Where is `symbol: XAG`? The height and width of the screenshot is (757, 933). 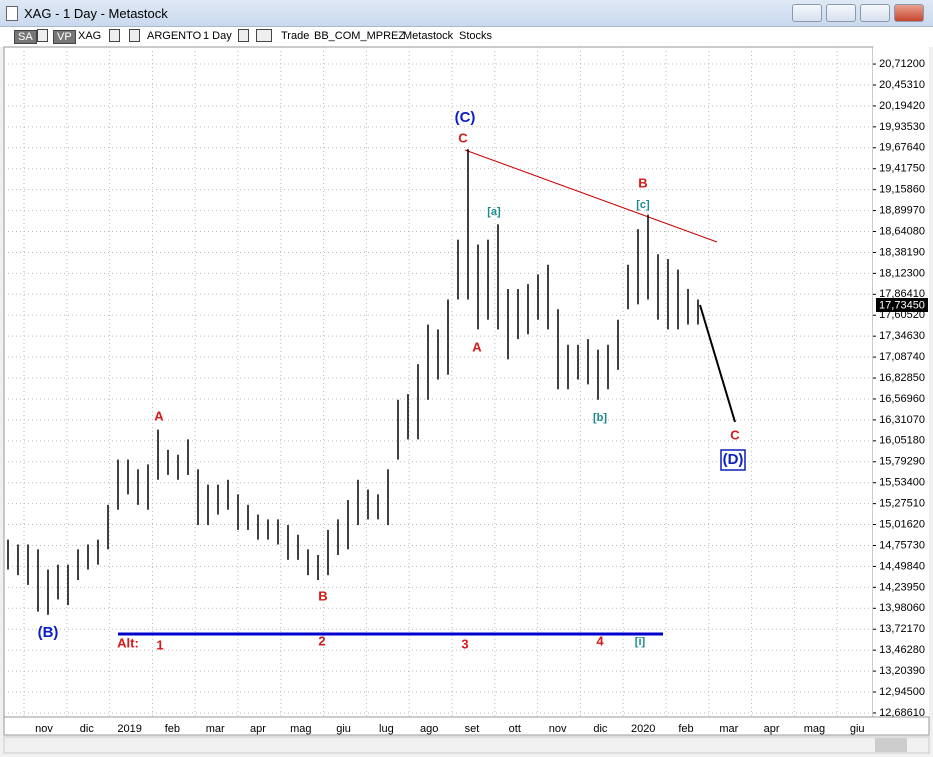
symbol: XAG is located at coordinates (90, 36).